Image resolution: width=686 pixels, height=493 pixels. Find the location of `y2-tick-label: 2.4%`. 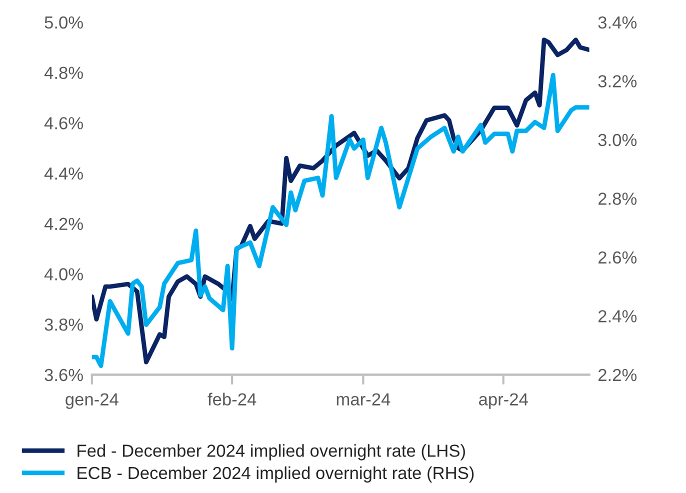

y2-tick-label: 2.4% is located at coordinates (617, 316).